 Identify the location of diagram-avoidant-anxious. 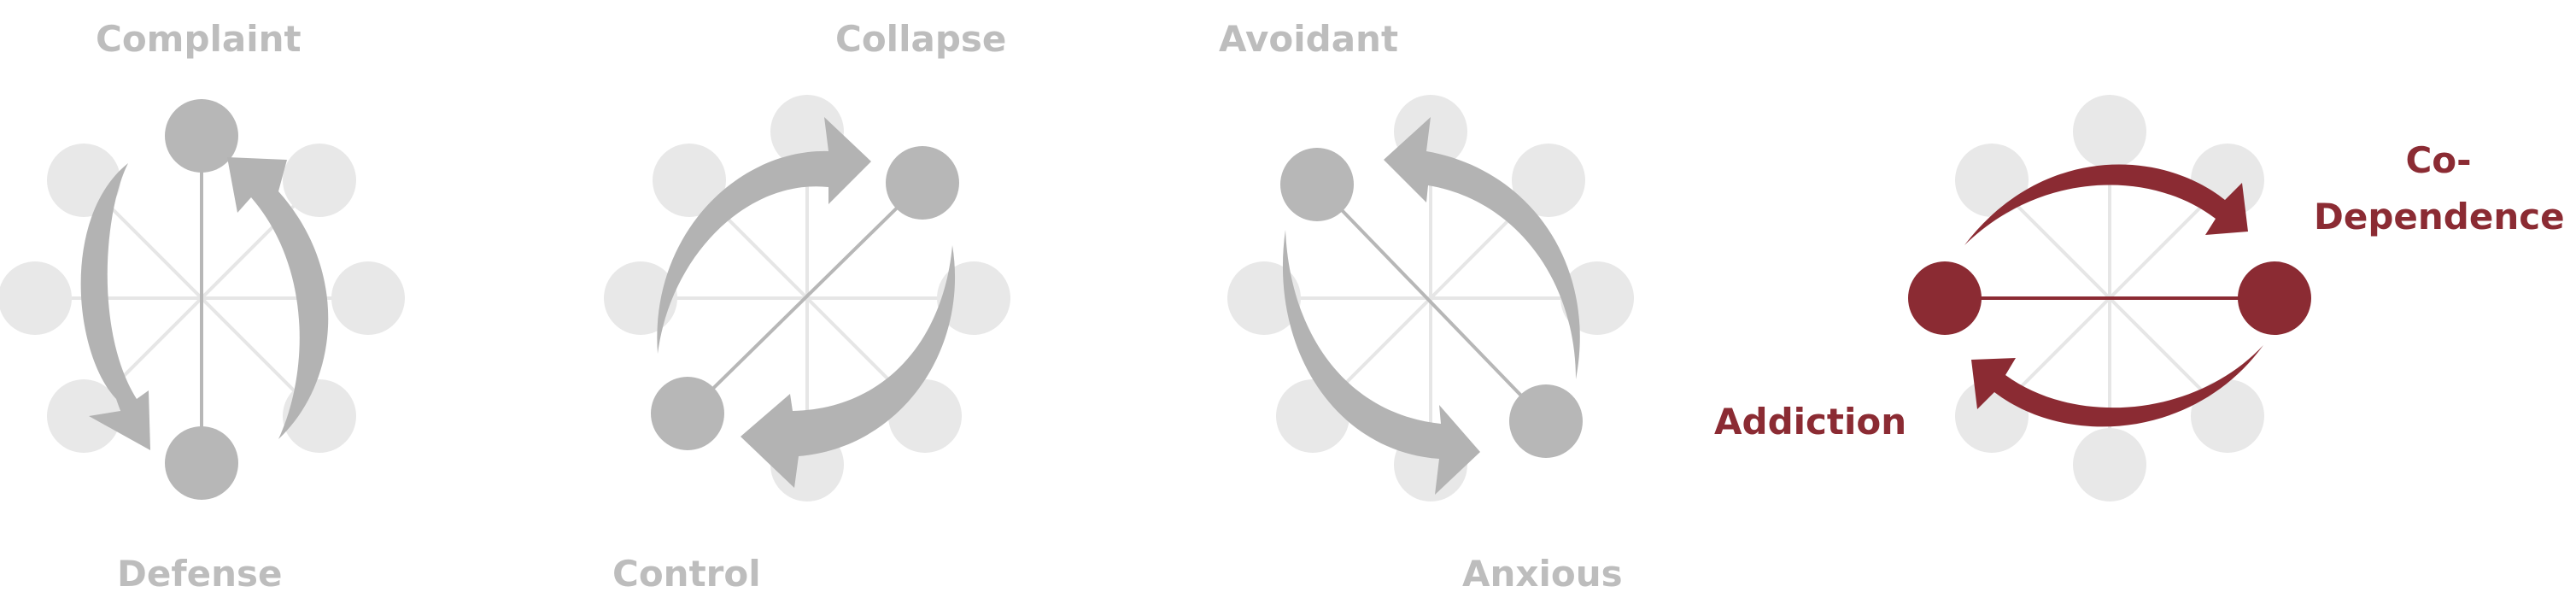
(1430, 298).